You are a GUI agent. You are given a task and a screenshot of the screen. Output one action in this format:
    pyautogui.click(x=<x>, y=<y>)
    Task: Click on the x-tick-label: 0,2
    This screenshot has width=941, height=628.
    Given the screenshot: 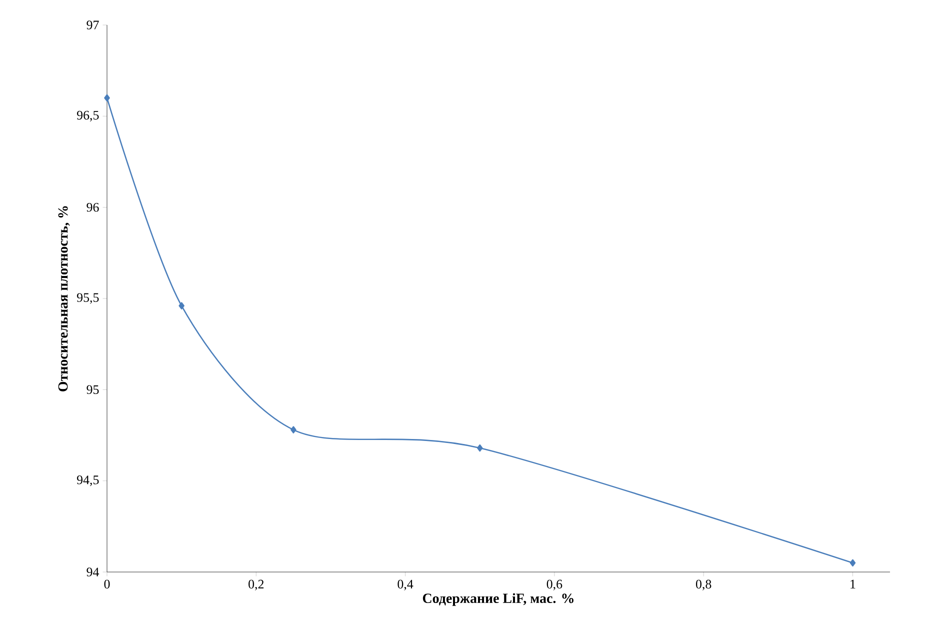 What is the action you would take?
    pyautogui.click(x=256, y=585)
    